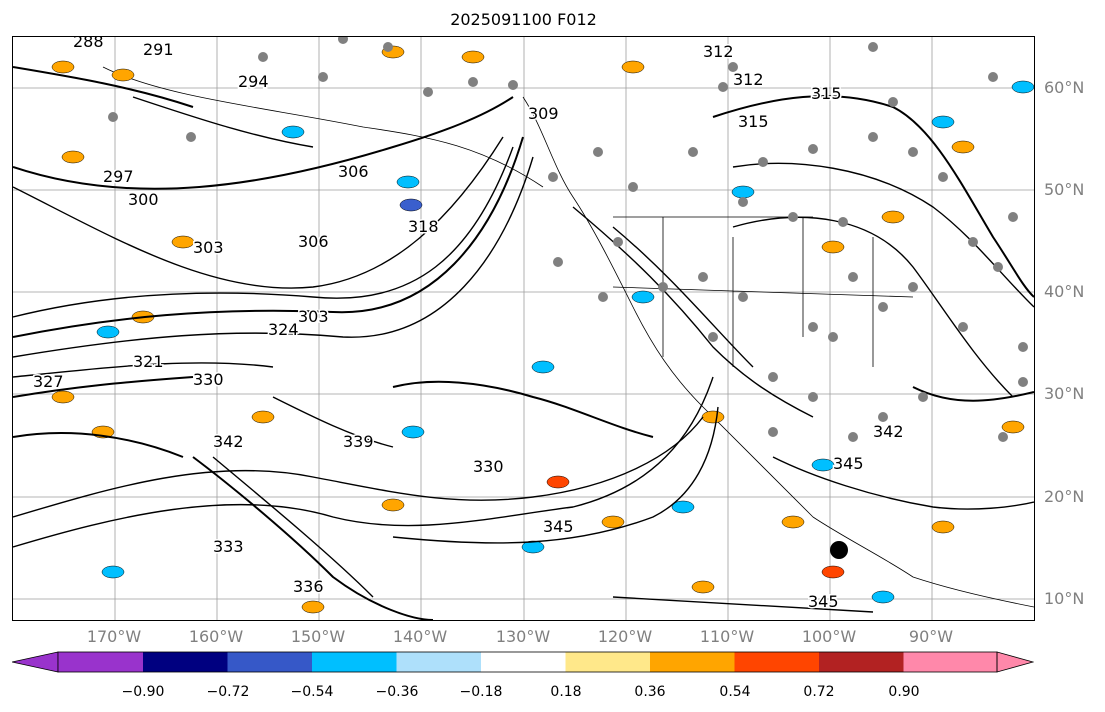 This screenshot has width=1105, height=712. What do you see at coordinates (829, 636) in the screenshot?
I see `lon-label-100w: 100°W` at bounding box center [829, 636].